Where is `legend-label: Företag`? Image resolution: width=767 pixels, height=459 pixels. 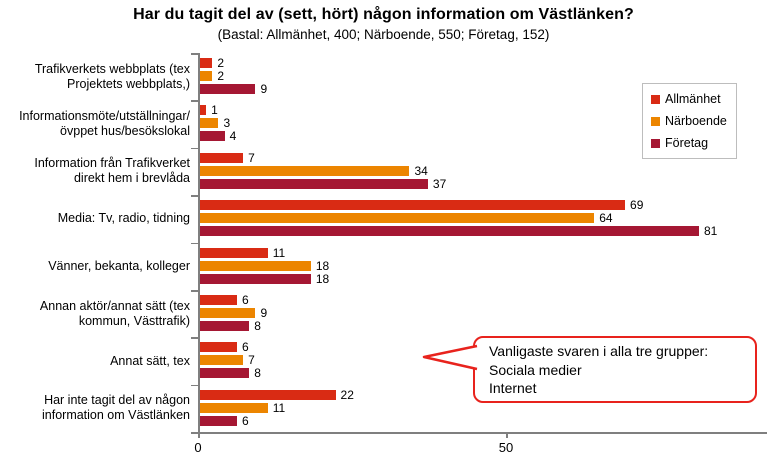
legend-label: Företag is located at coordinates (687, 143).